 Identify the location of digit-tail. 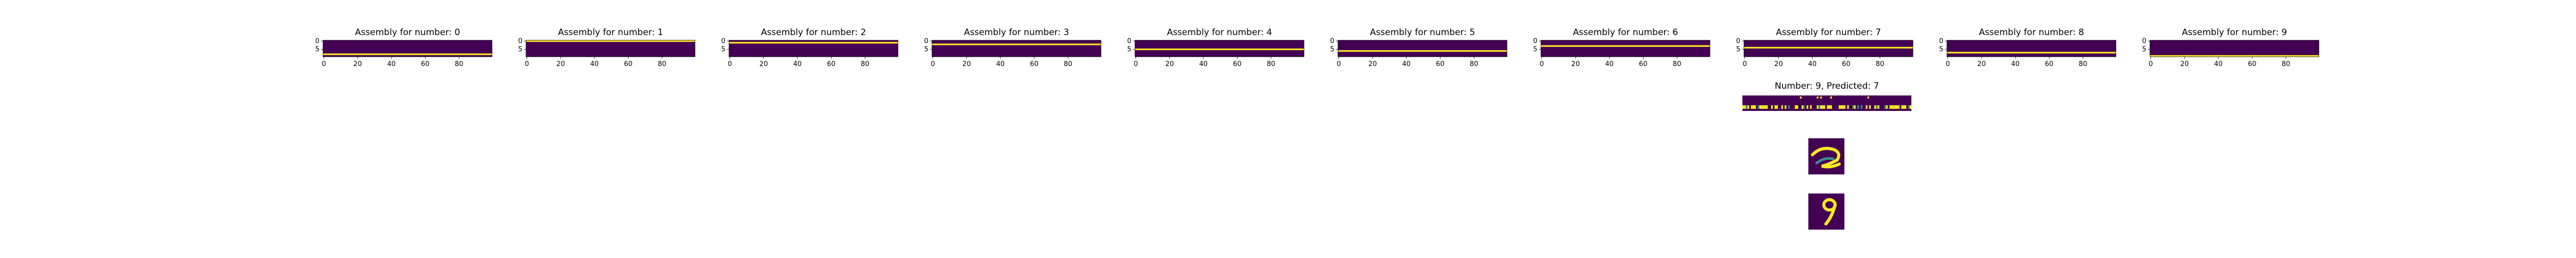
(1830, 215).